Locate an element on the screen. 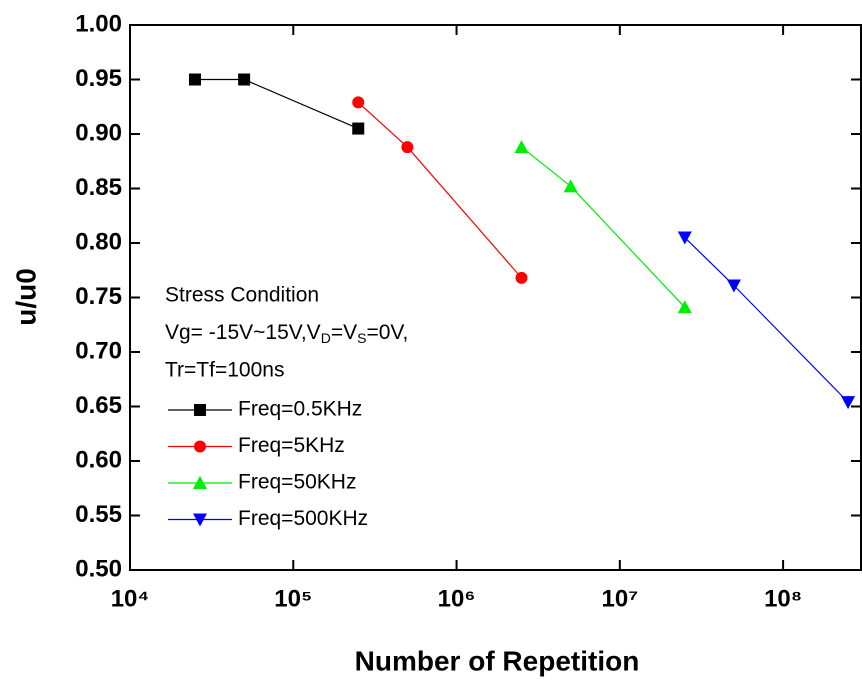 The width and height of the screenshot is (862, 680). y-tick-label: 0.85 is located at coordinates (98, 187).